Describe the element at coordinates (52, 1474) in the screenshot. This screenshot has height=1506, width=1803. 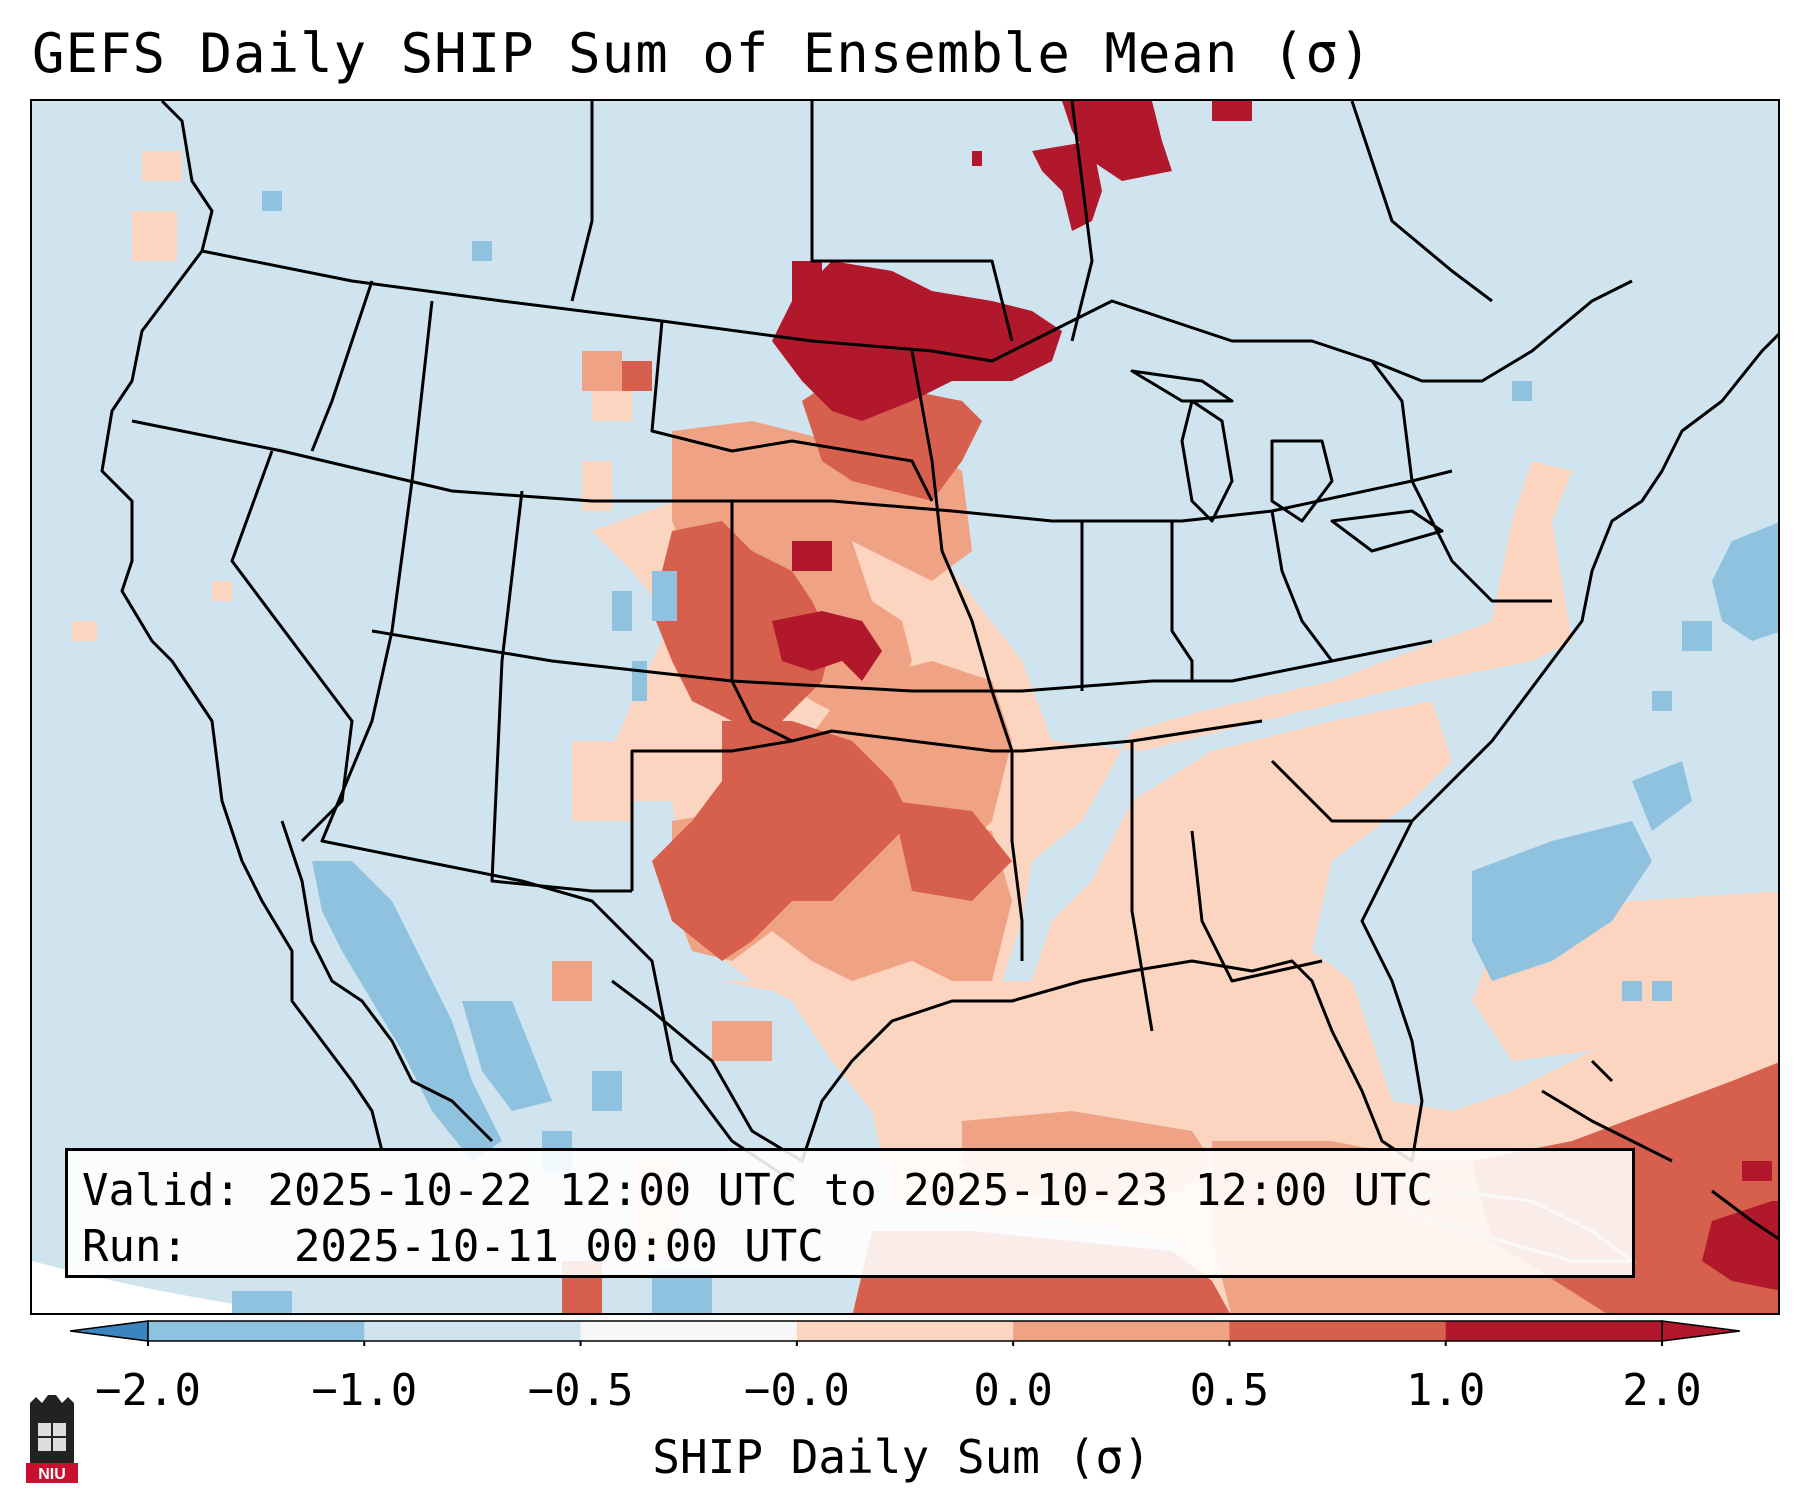
I see `logo-text: NIU` at that location.